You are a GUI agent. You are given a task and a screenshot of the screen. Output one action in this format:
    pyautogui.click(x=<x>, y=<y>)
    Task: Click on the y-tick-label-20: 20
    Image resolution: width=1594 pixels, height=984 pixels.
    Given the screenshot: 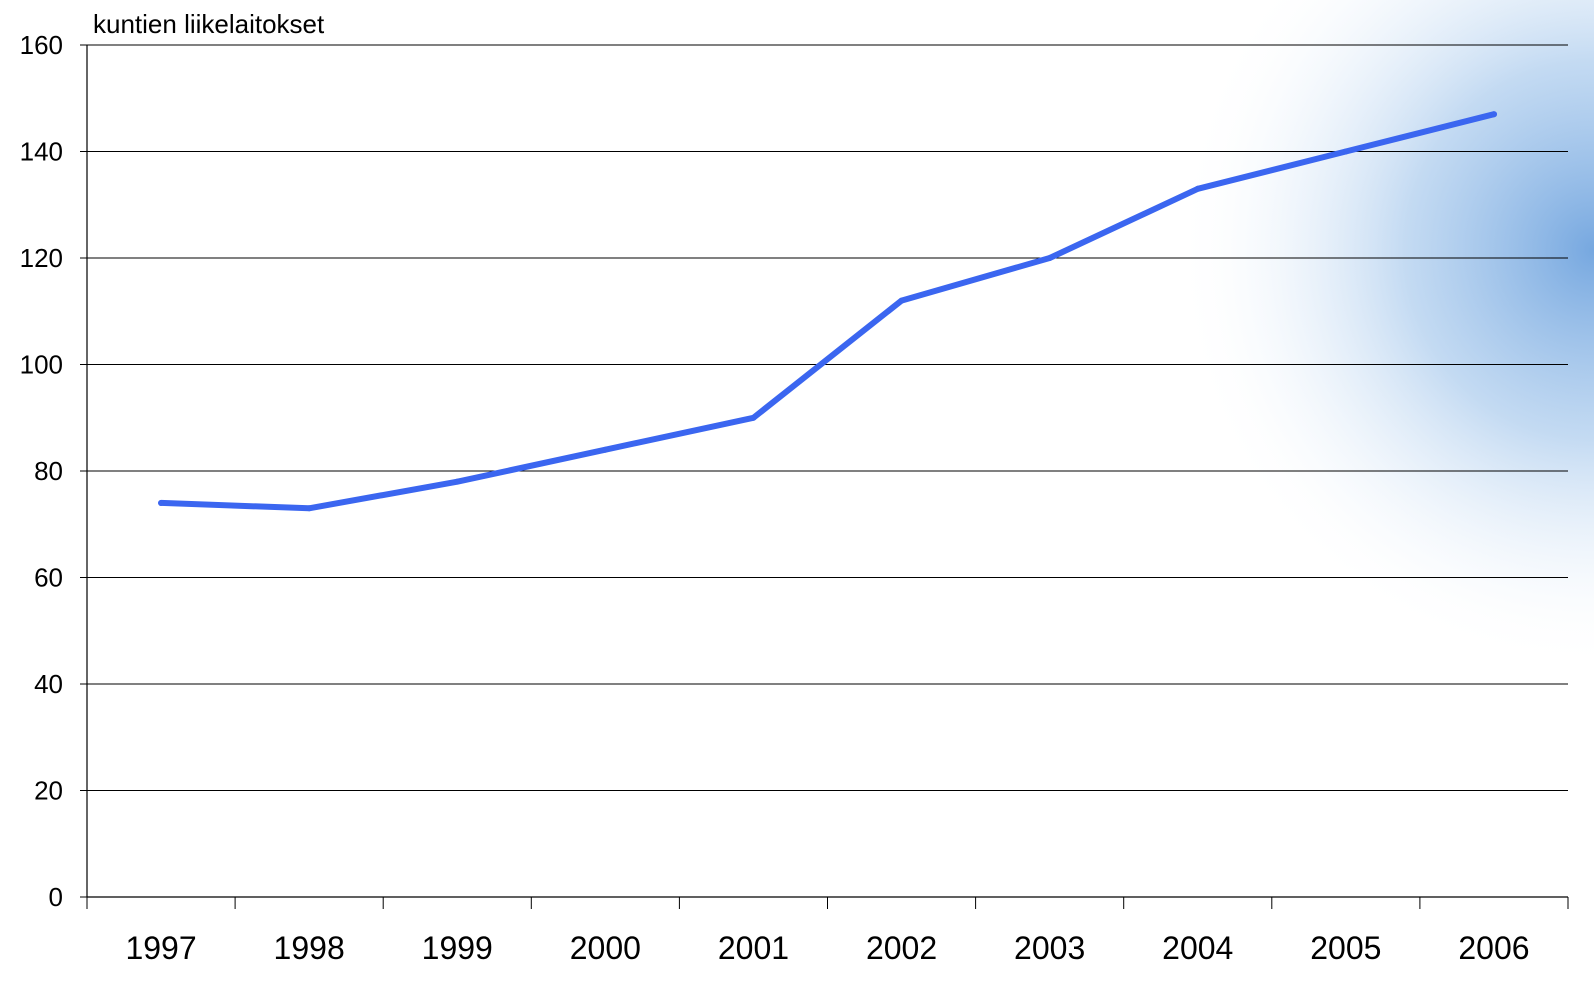 What is the action you would take?
    pyautogui.click(x=48, y=791)
    